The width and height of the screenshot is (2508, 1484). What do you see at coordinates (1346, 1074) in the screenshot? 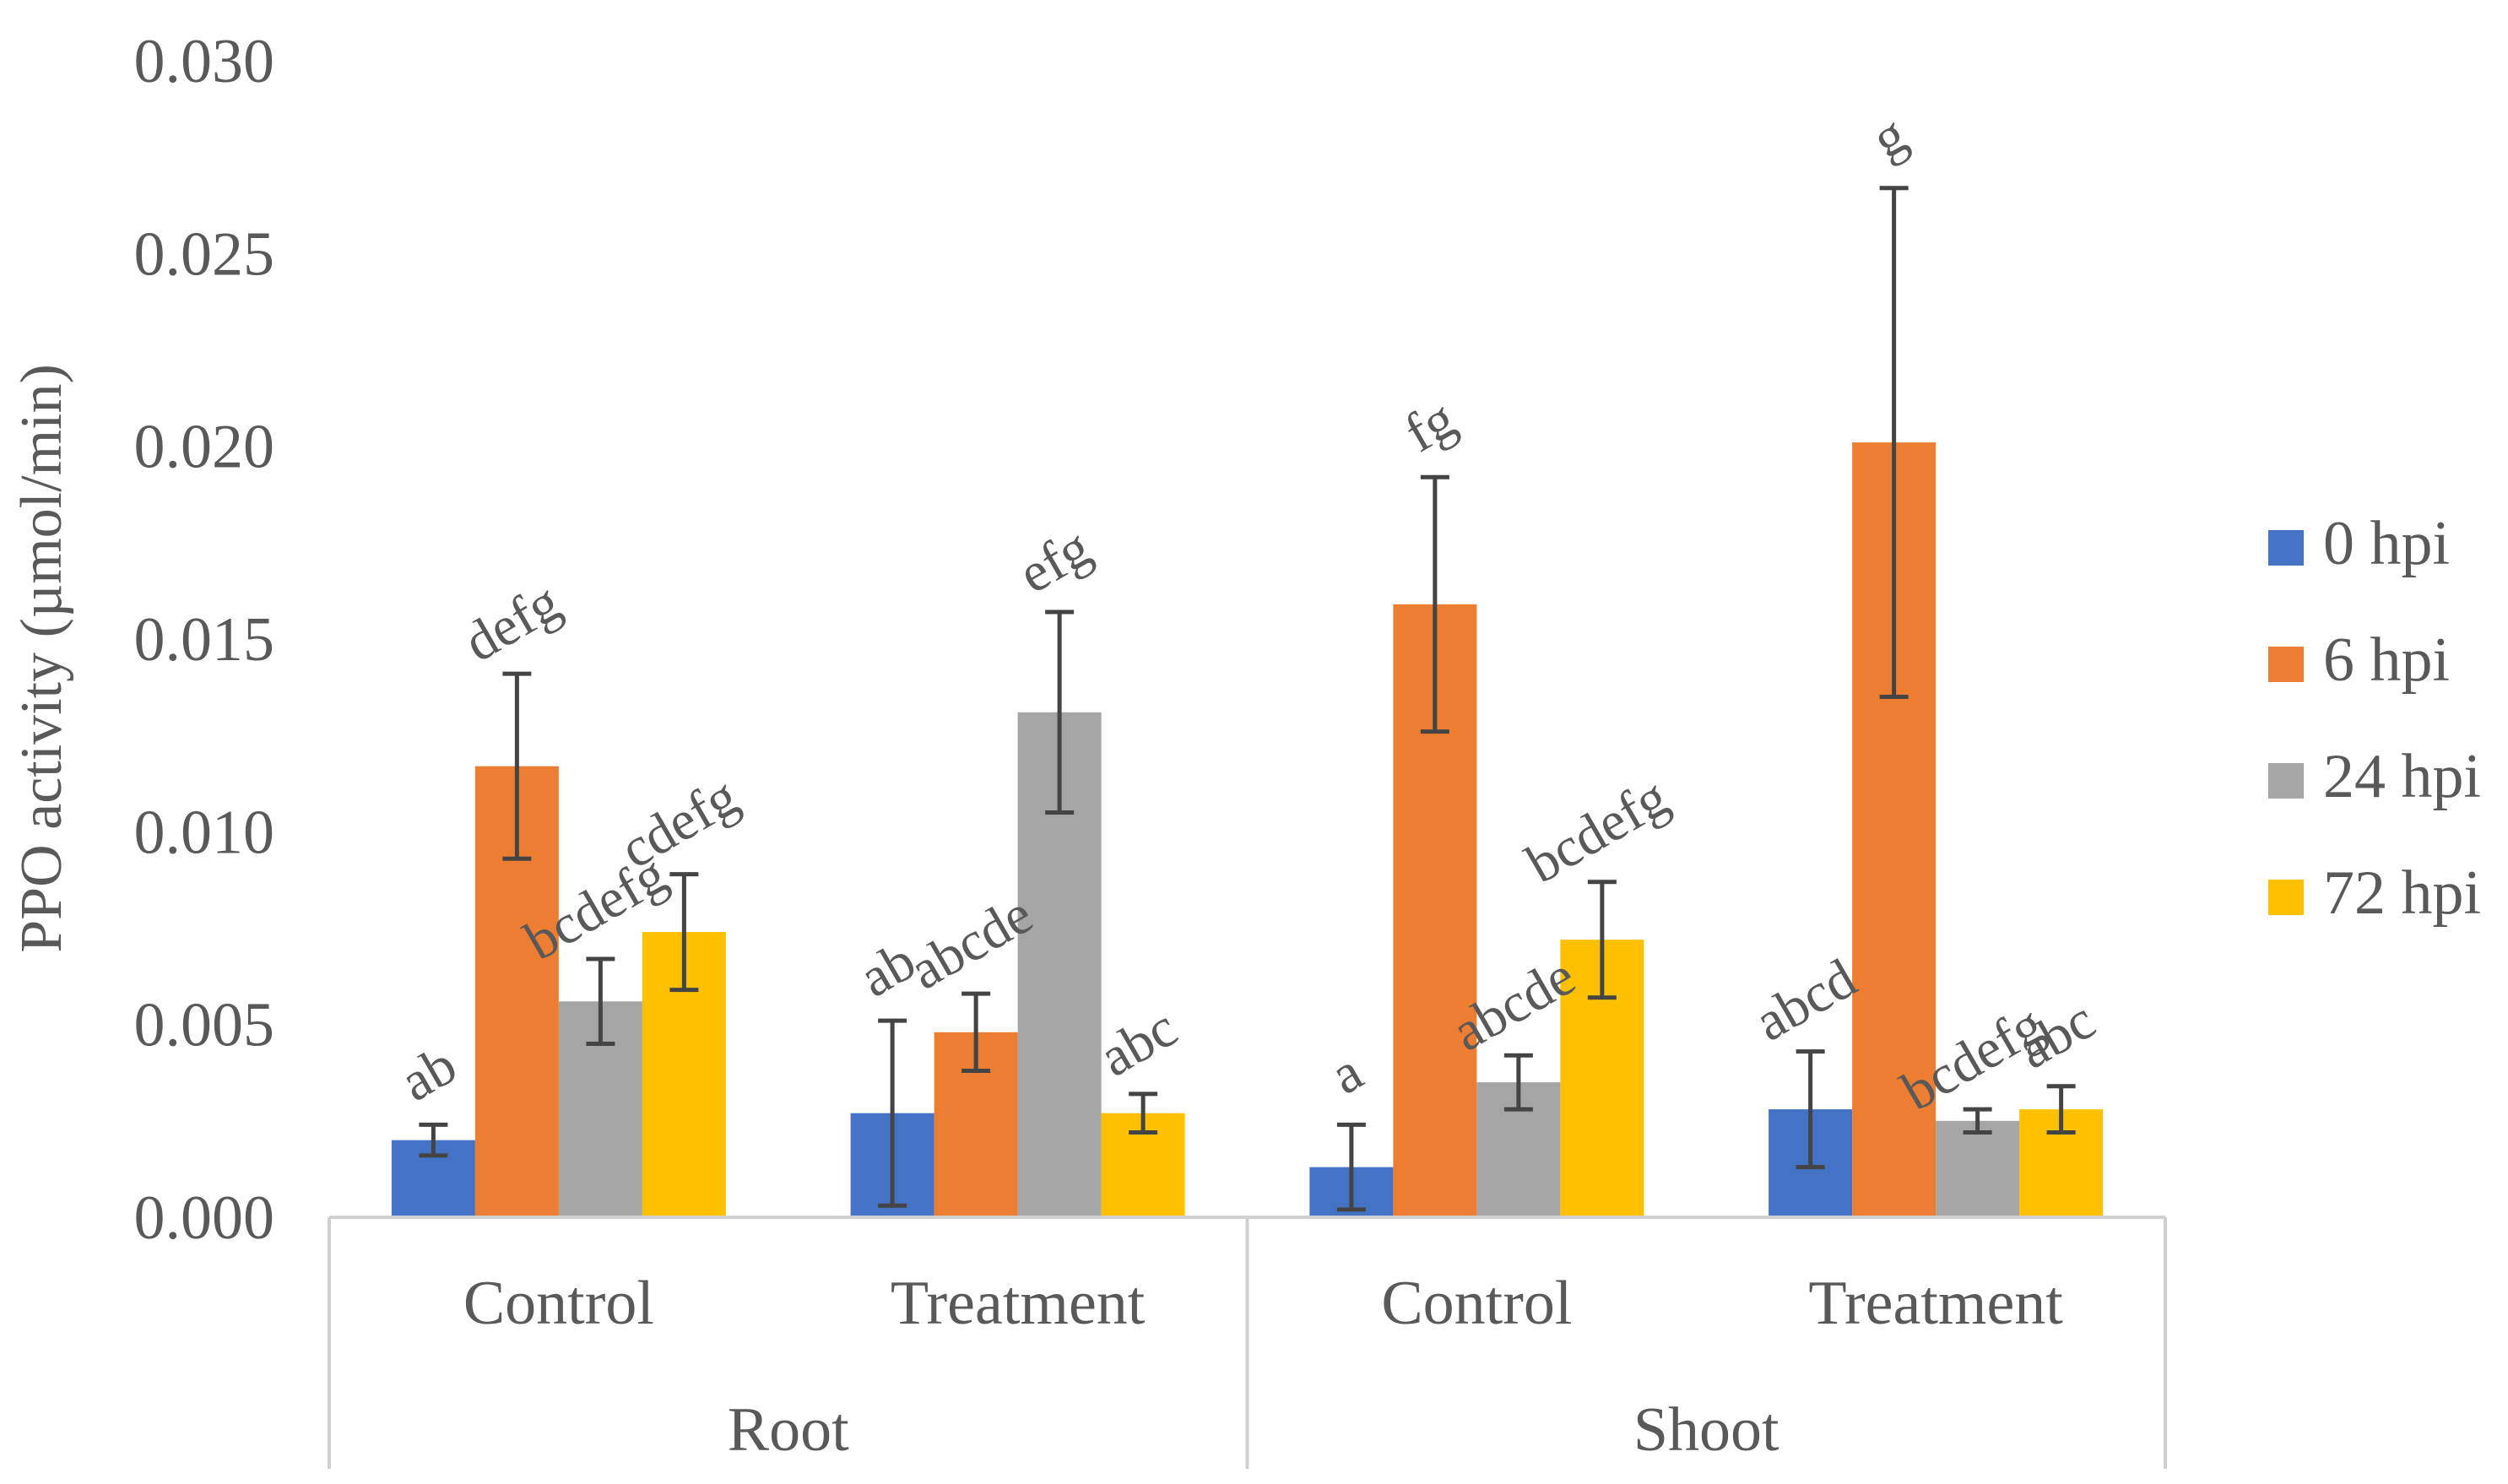
I see `significance-label: a` at bounding box center [1346, 1074].